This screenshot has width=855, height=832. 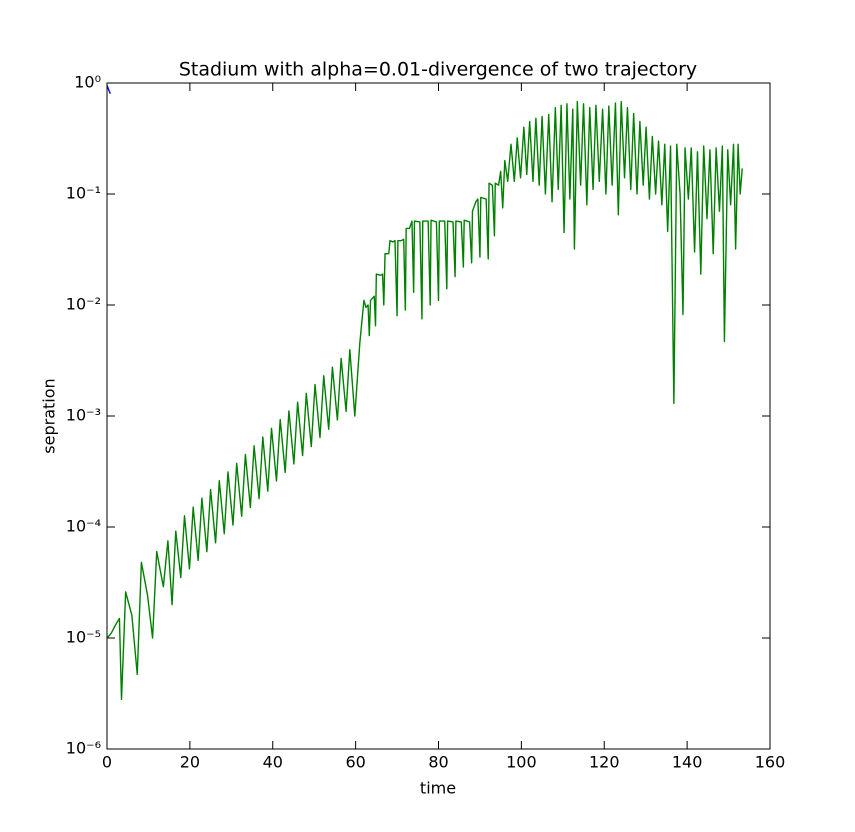 I want to click on x-tick-label: 120, so click(x=604, y=762).